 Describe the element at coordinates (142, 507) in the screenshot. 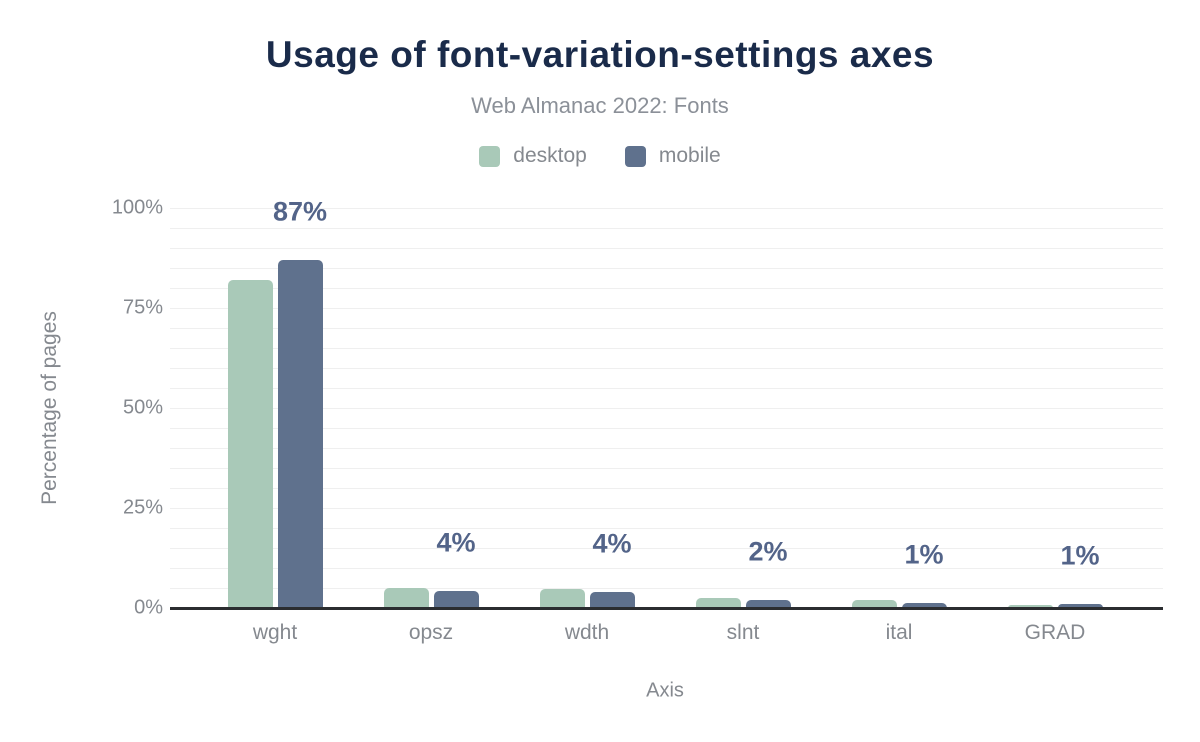

I see `y-tick-label: 25%` at that location.